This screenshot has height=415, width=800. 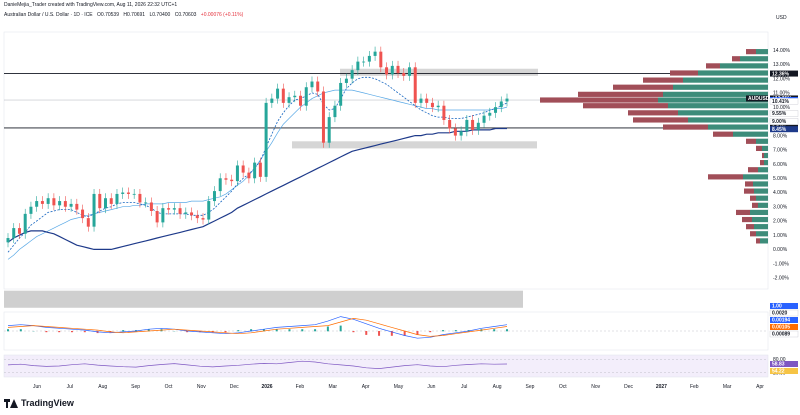 I want to click on rsi-tag-label: 54.22, so click(x=778, y=372).